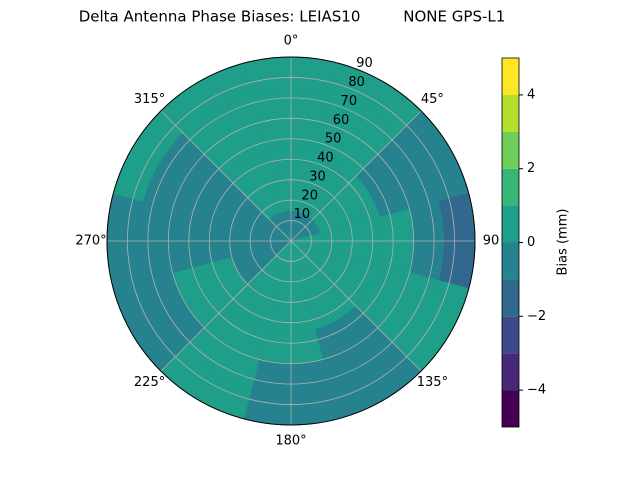  Describe the element at coordinates (531, 242) in the screenshot. I see `colorbar-tick-label: 0` at that location.